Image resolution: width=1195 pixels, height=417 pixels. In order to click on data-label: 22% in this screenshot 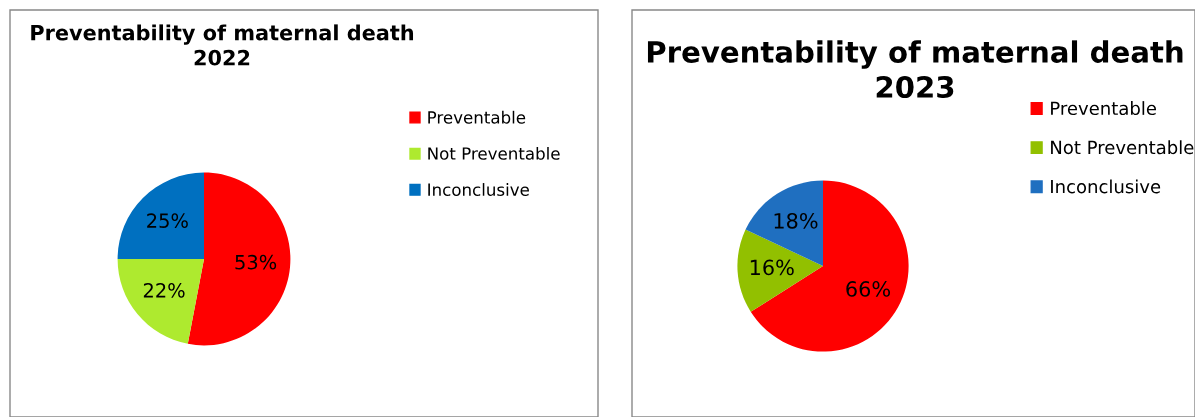, I will do `click(164, 290)`.